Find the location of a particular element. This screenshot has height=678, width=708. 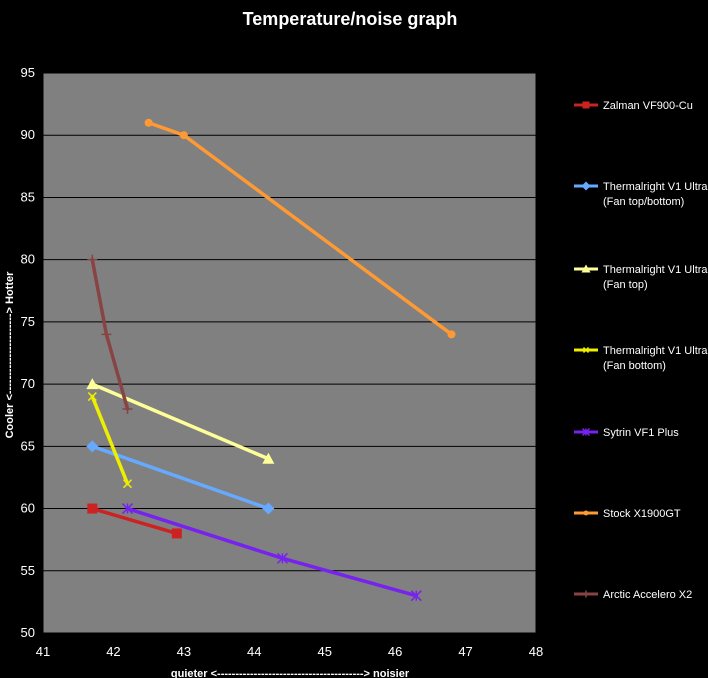

y-tick-label: 75 is located at coordinates (28, 321).